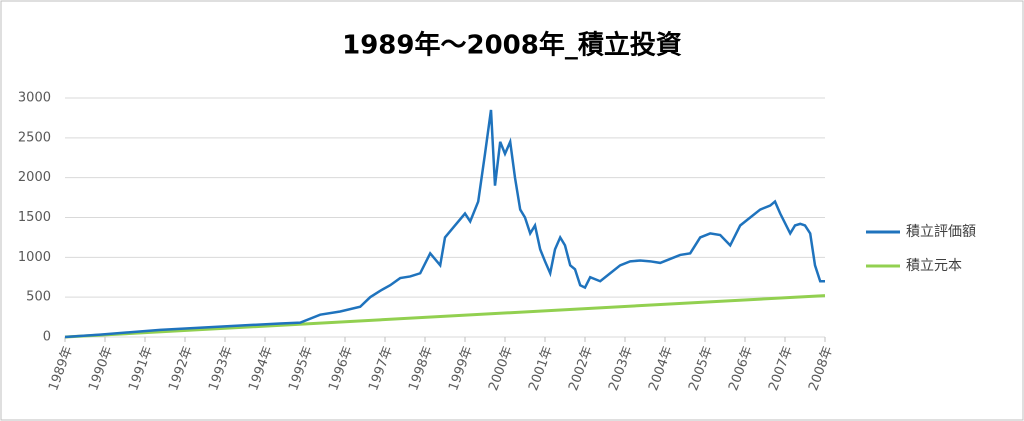  I want to click on y-tick-label: 2000, so click(34, 177).